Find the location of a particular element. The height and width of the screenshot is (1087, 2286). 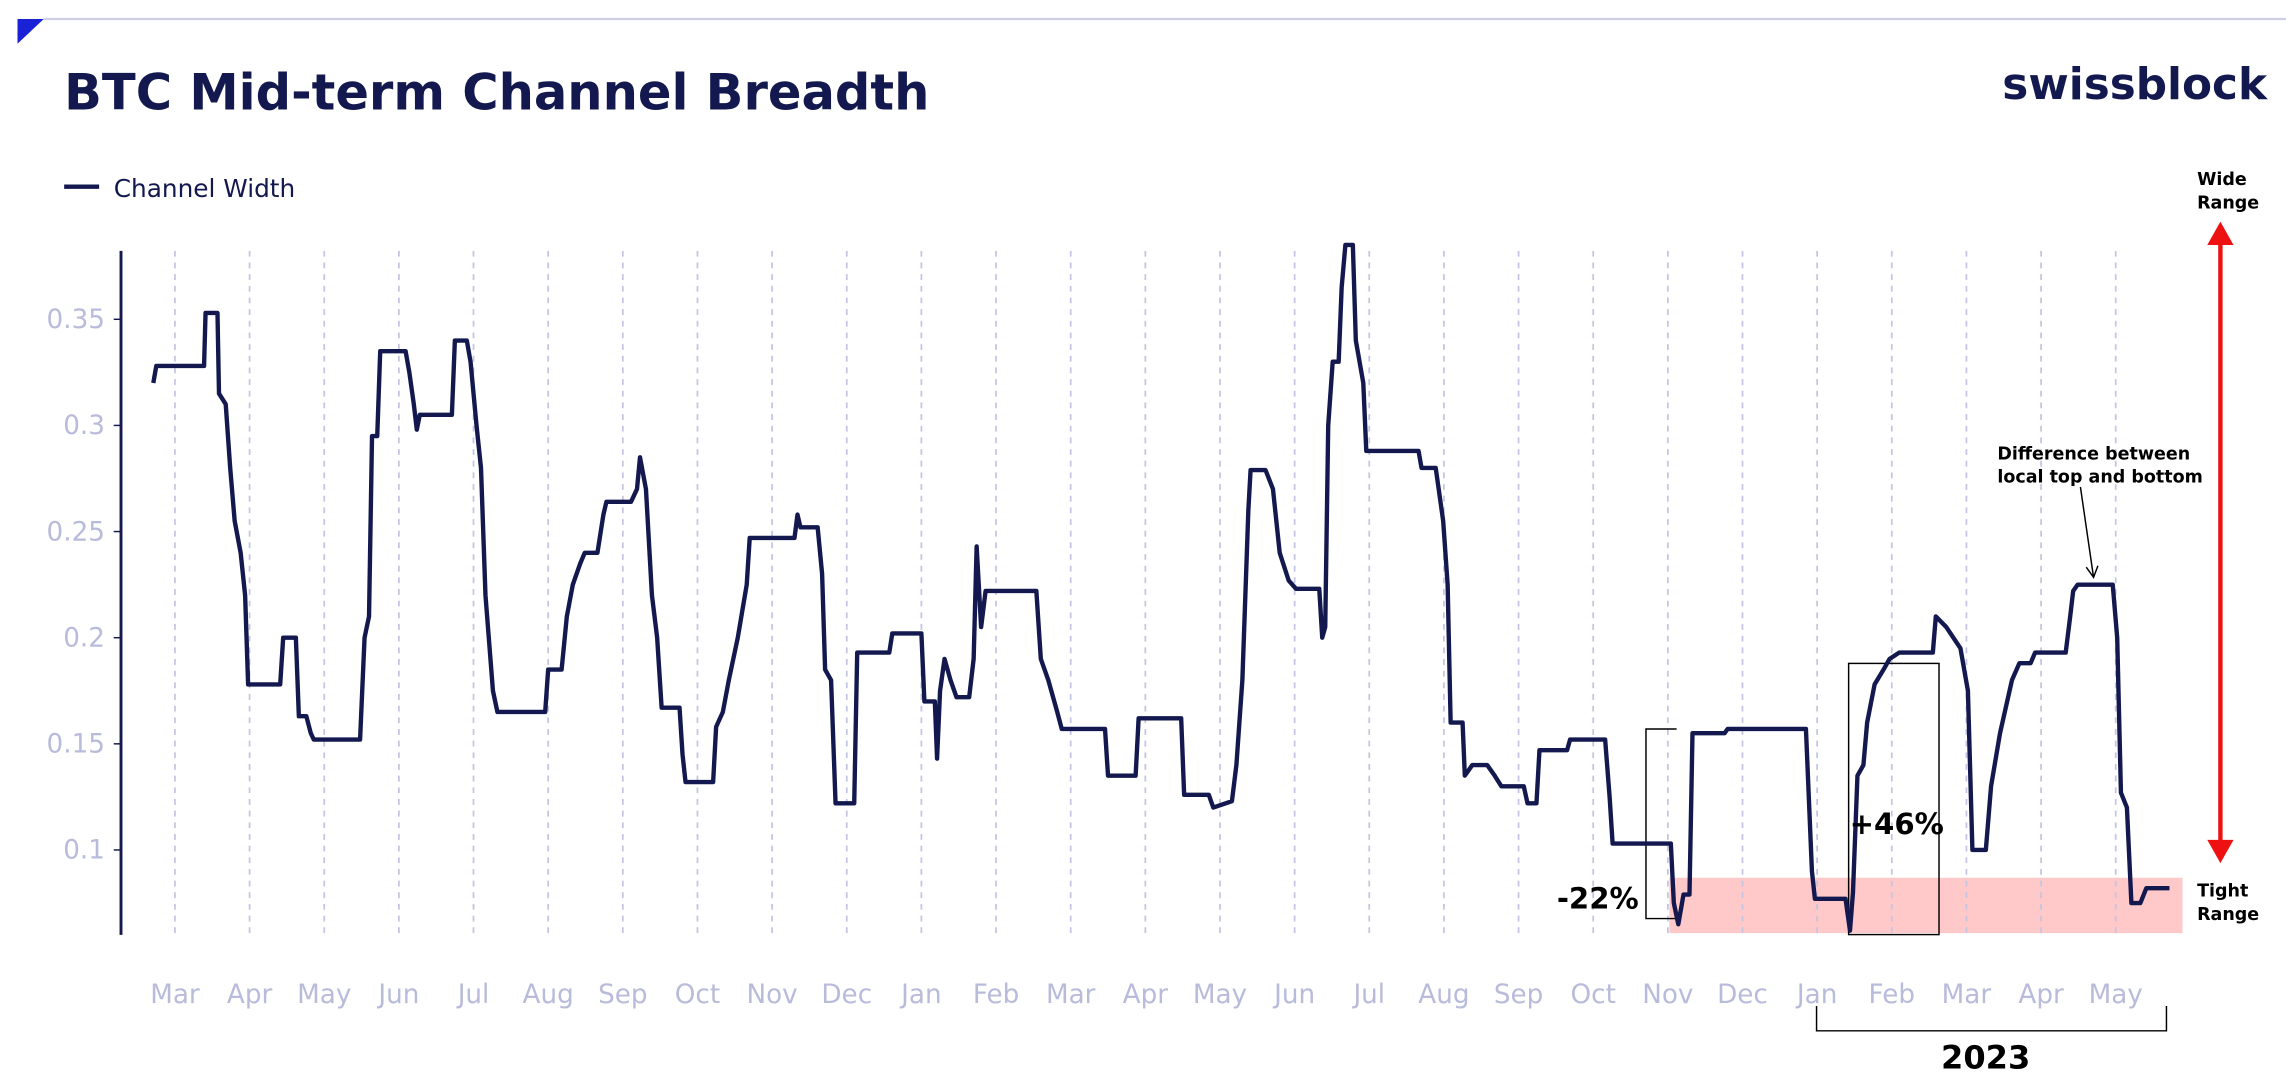

y-tick-label: 0.15 is located at coordinates (76, 745).